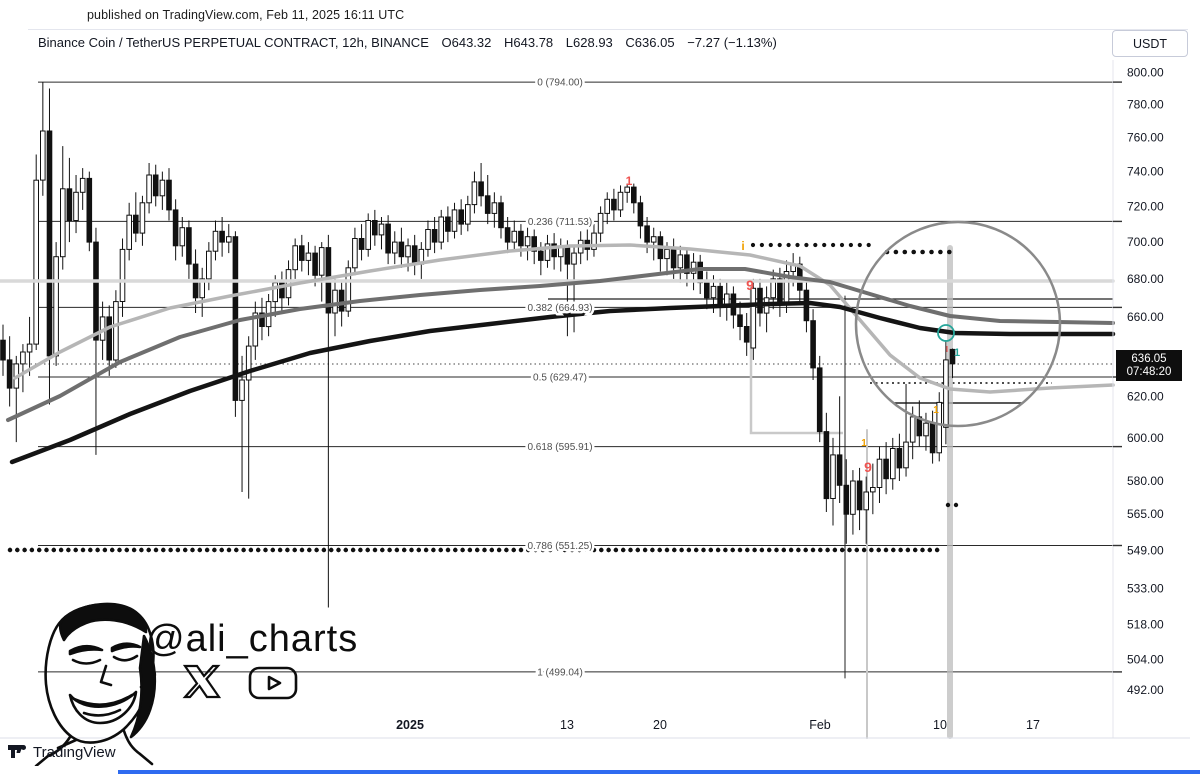  What do you see at coordinates (1150, 43) in the screenshot?
I see `currency-toggle-button: USDT` at bounding box center [1150, 43].